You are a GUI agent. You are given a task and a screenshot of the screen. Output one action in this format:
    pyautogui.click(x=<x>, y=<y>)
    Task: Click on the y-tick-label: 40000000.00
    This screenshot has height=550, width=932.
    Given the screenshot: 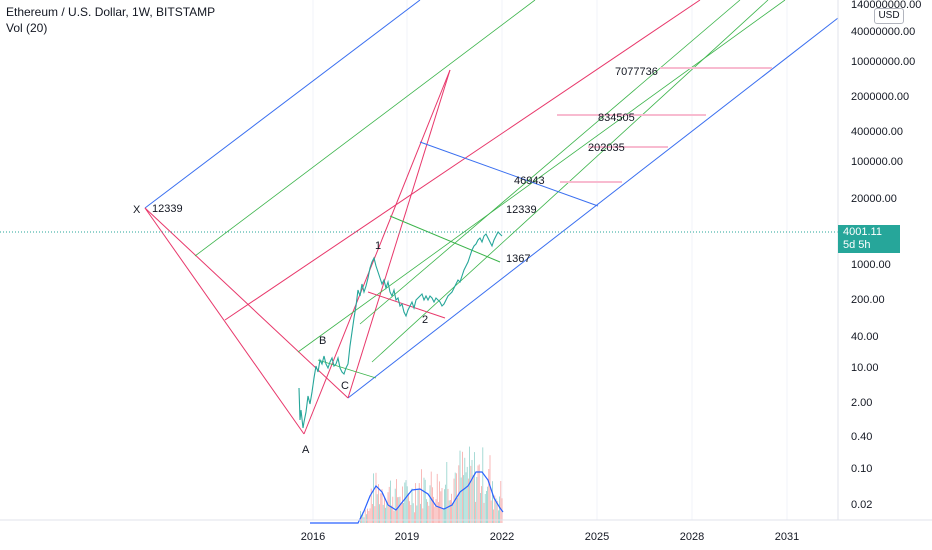 What is the action you would take?
    pyautogui.click(x=883, y=32)
    